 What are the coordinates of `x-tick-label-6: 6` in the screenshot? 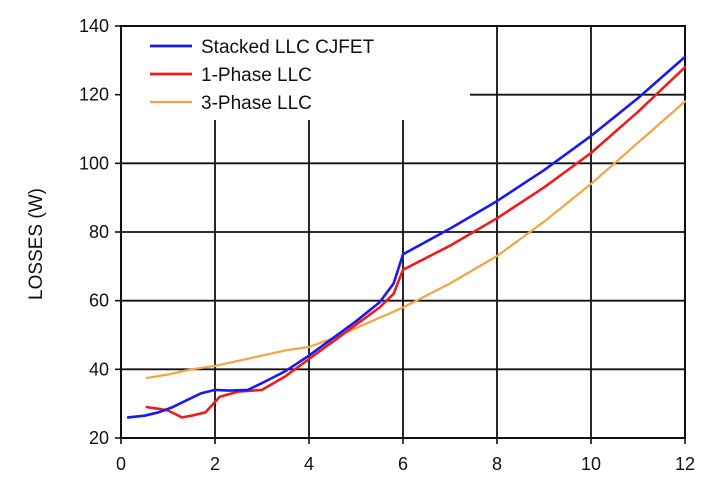 It's located at (403, 464).